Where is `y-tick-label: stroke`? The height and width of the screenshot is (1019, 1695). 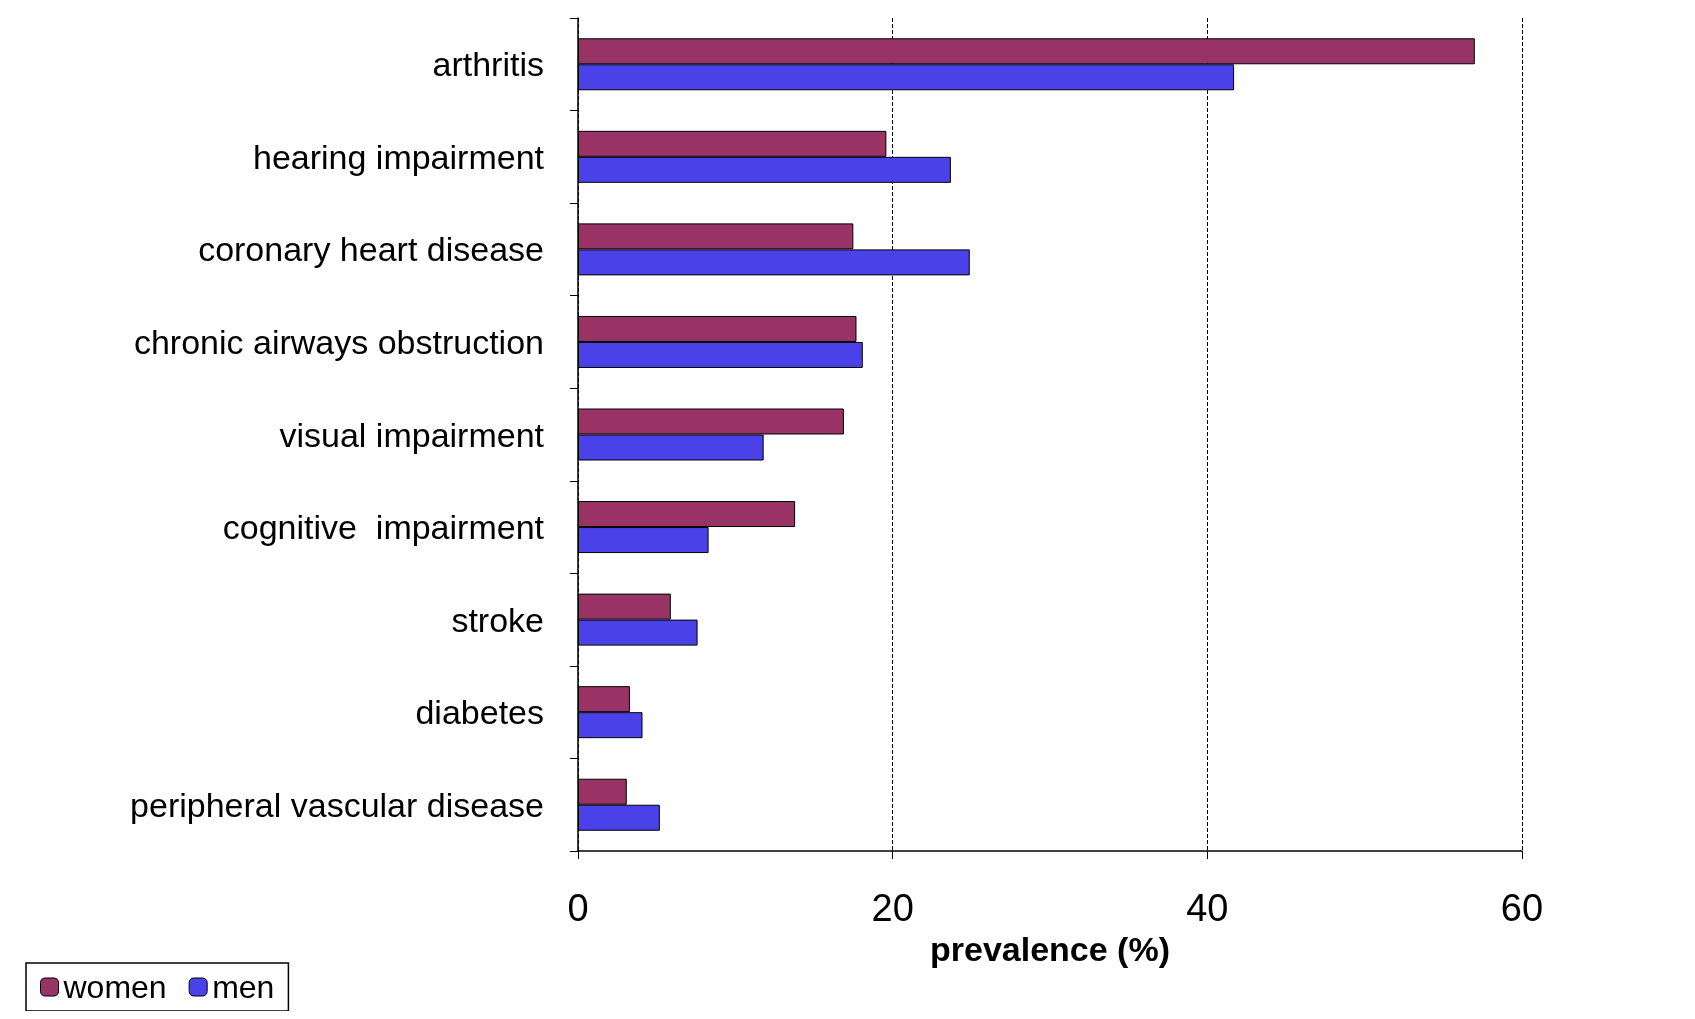
y-tick-label: stroke is located at coordinates (497, 619).